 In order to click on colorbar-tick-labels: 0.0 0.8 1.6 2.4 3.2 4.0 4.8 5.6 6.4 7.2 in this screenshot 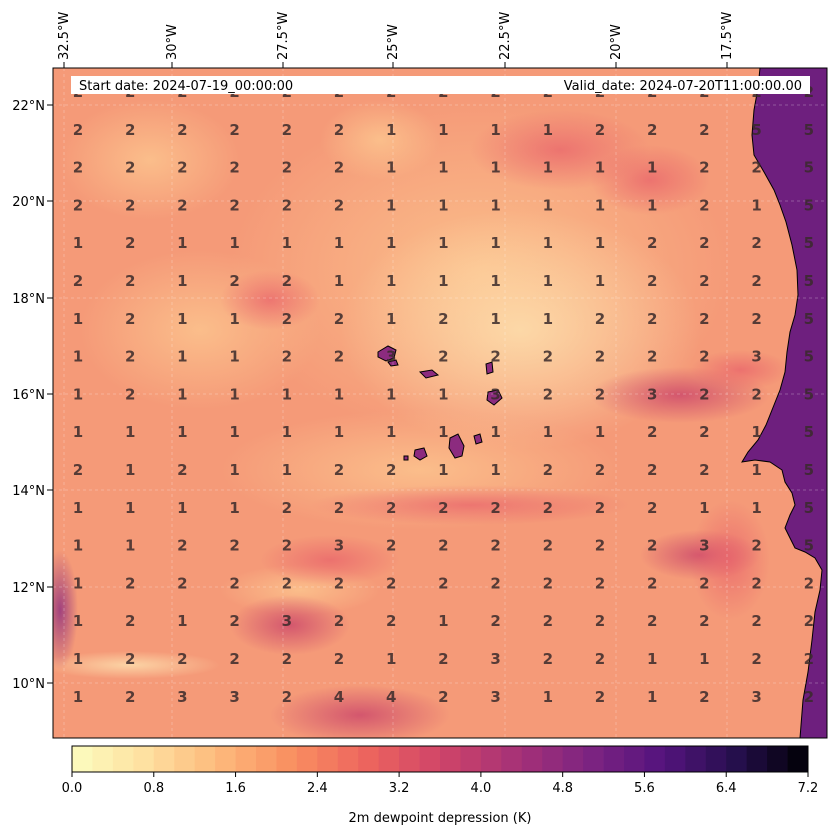, I will do `click(440, 784)`.